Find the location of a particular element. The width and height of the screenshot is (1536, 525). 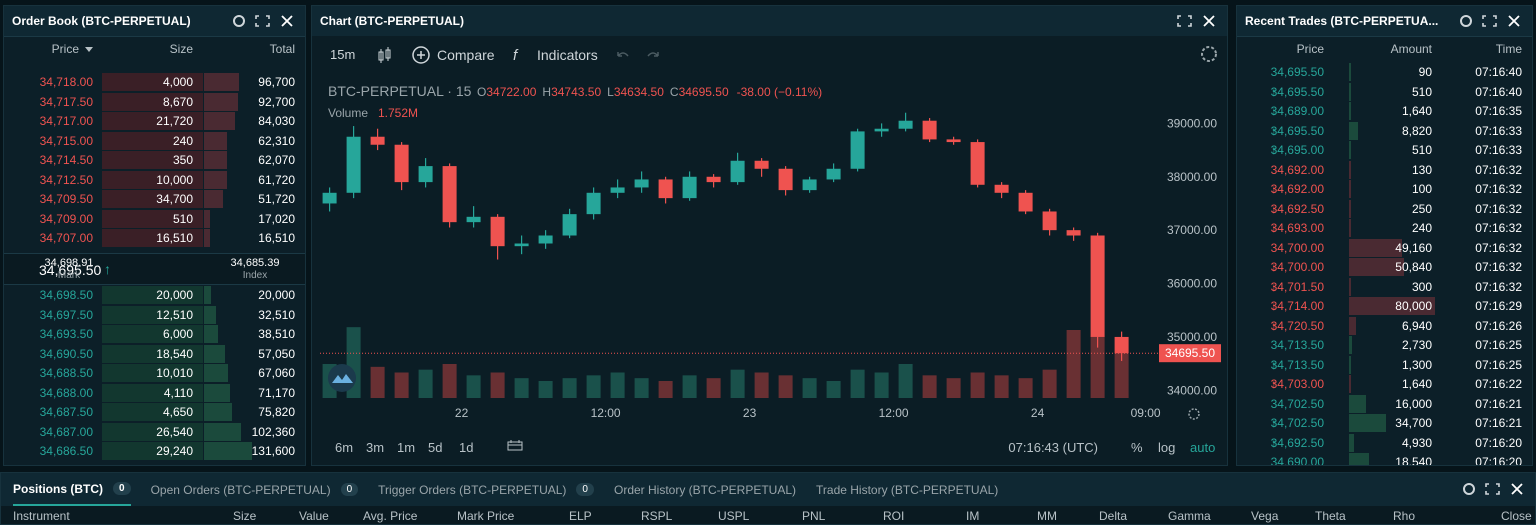

logo is located at coordinates (342, 378).